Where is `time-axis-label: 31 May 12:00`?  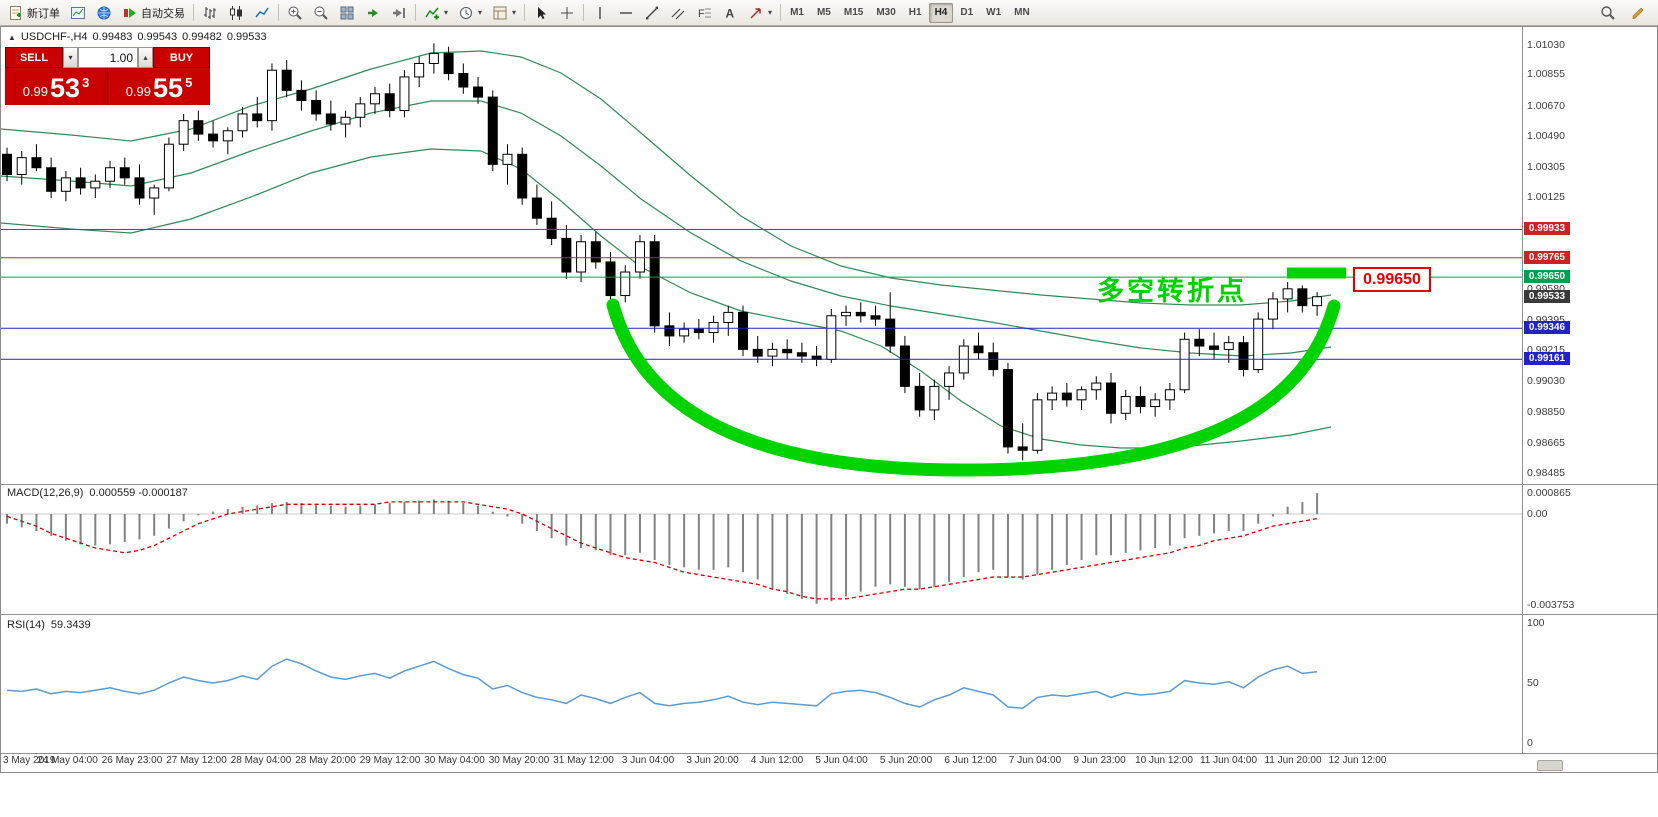
time-axis-label: 31 May 12:00 is located at coordinates (583, 760).